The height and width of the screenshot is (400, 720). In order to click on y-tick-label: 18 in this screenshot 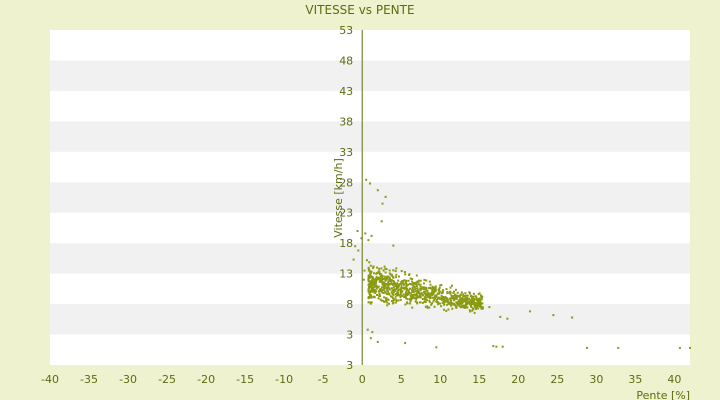, I will do `click(346, 243)`.